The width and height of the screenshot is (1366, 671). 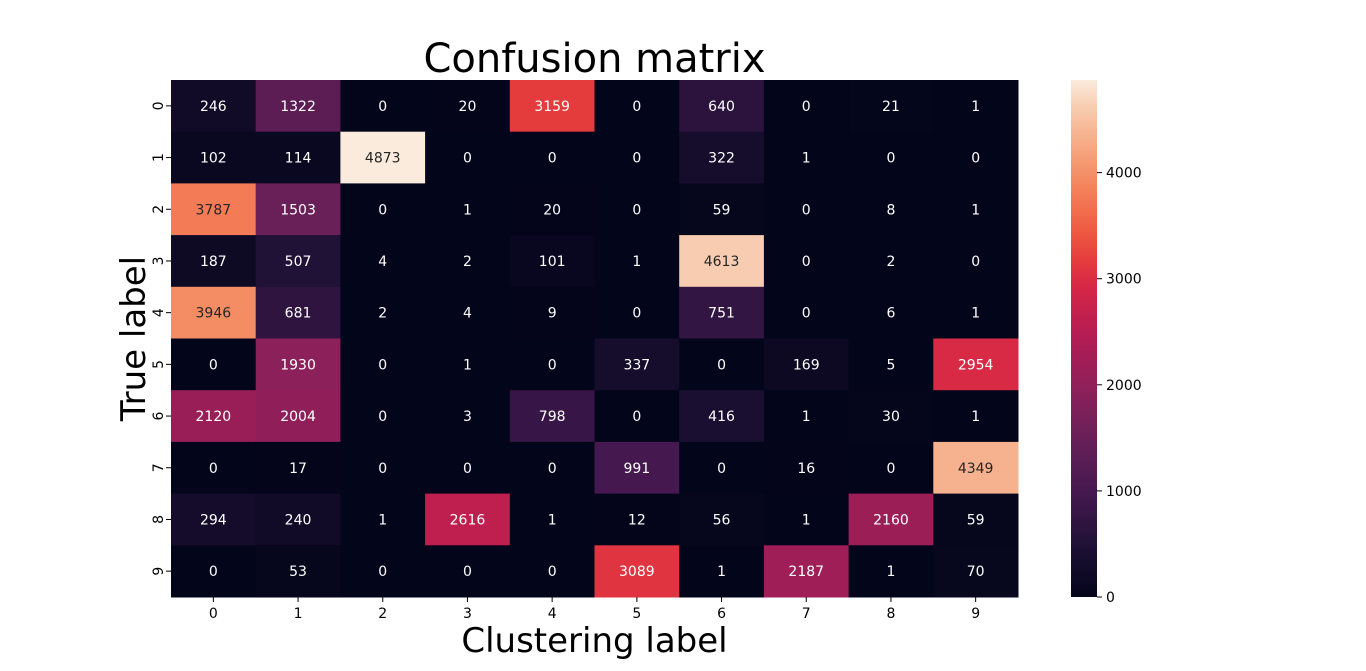 I want to click on x-axis-ticks: 0 1 2 3 4 5 6 7 8 9, so click(x=594, y=609).